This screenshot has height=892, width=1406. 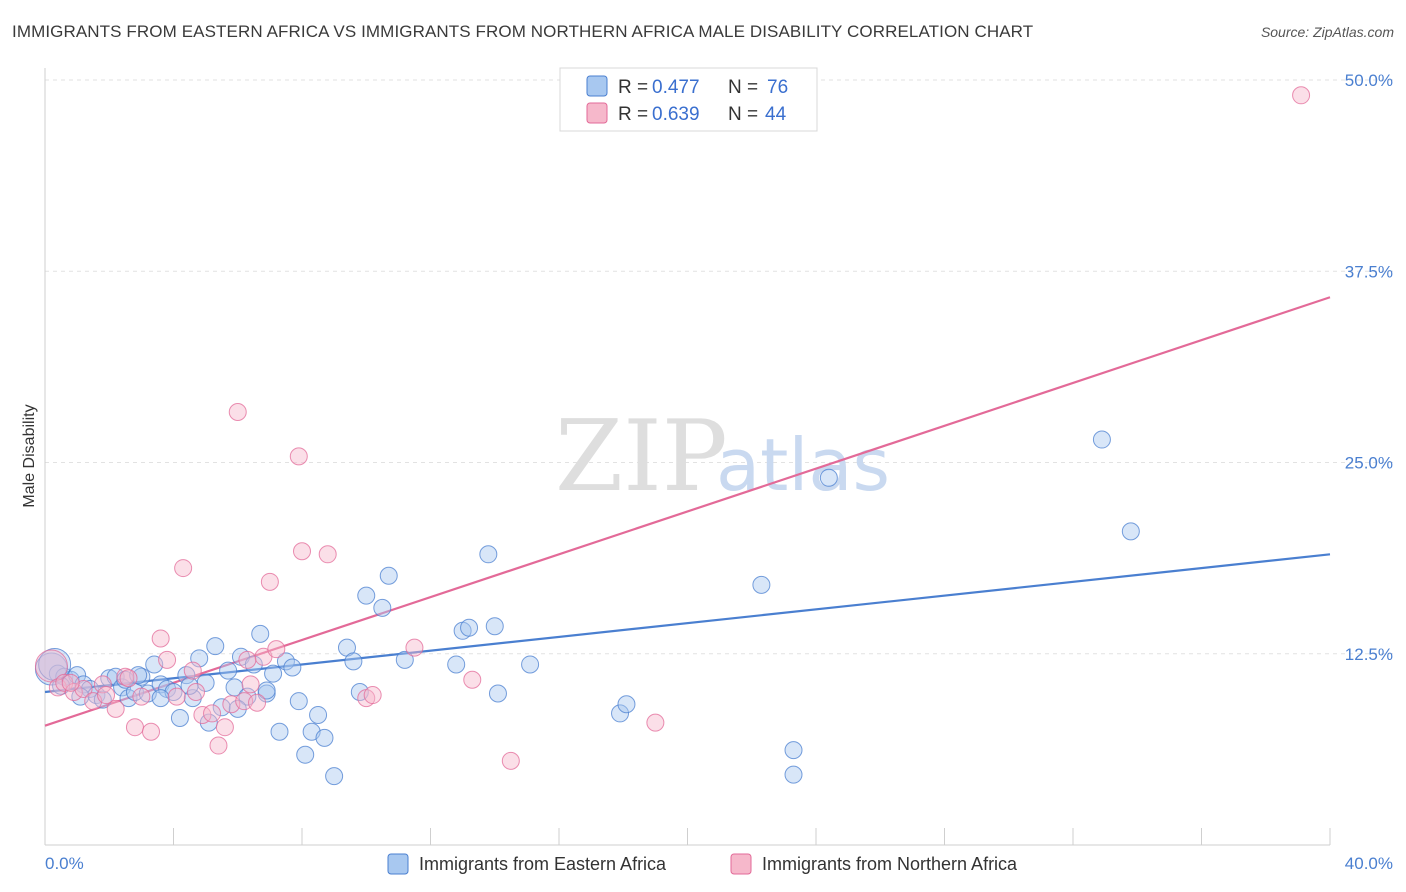 I want to click on eastern-africa-trendline, so click(x=687, y=623).